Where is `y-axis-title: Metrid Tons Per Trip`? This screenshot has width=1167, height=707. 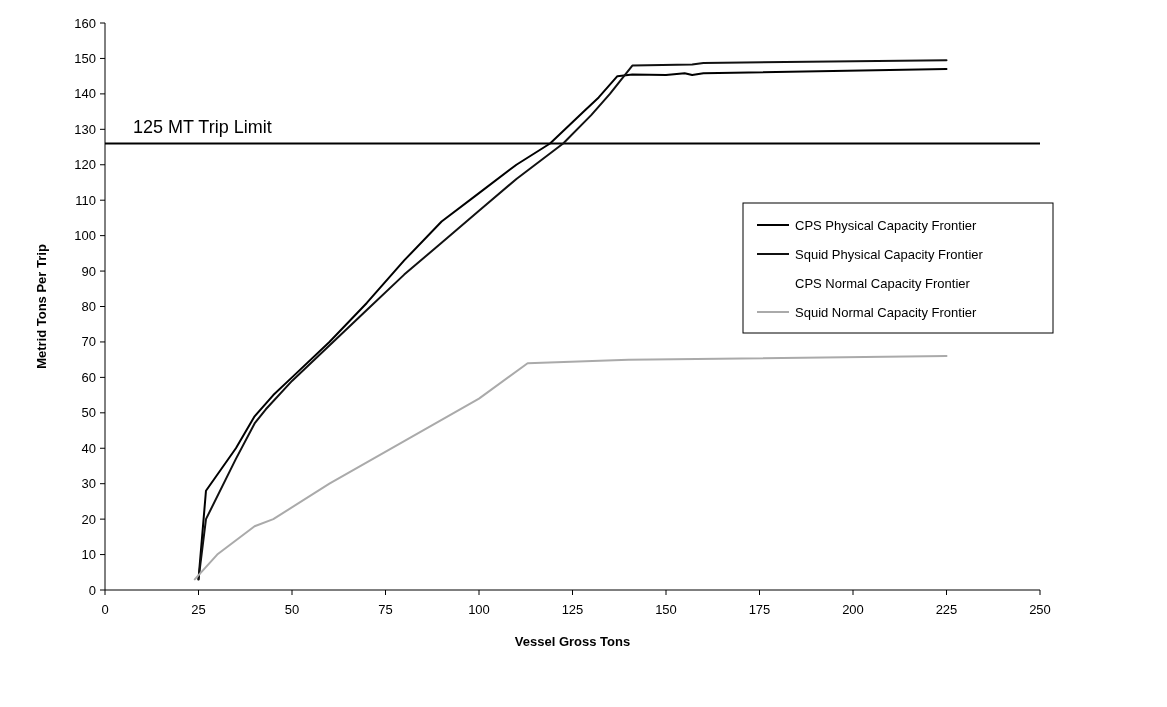
y-axis-title: Metrid Tons Per Trip is located at coordinates (41, 306).